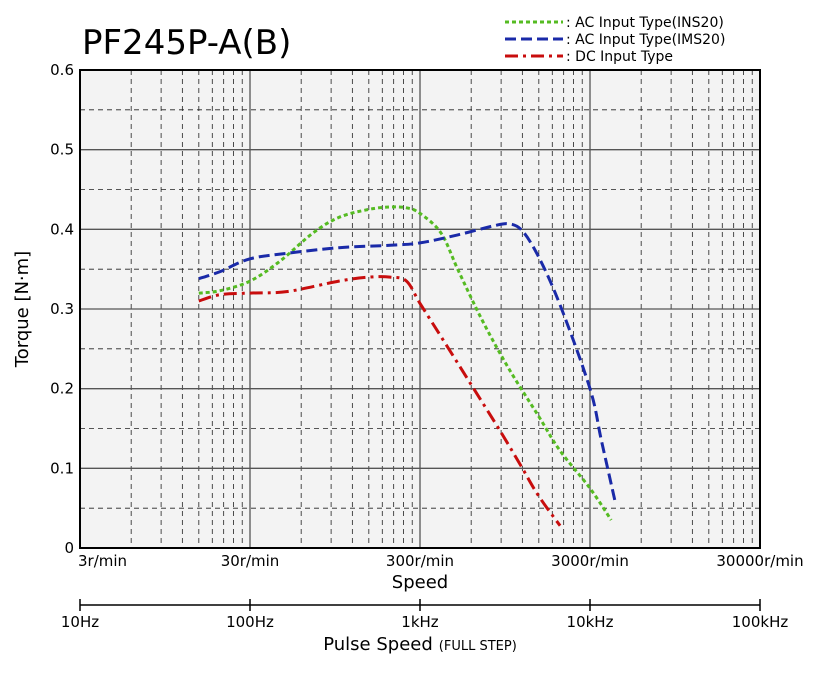 The height and width of the screenshot is (680, 830). Describe the element at coordinates (590, 622) in the screenshot. I see `pulse-tick-label: 10kHz` at that location.